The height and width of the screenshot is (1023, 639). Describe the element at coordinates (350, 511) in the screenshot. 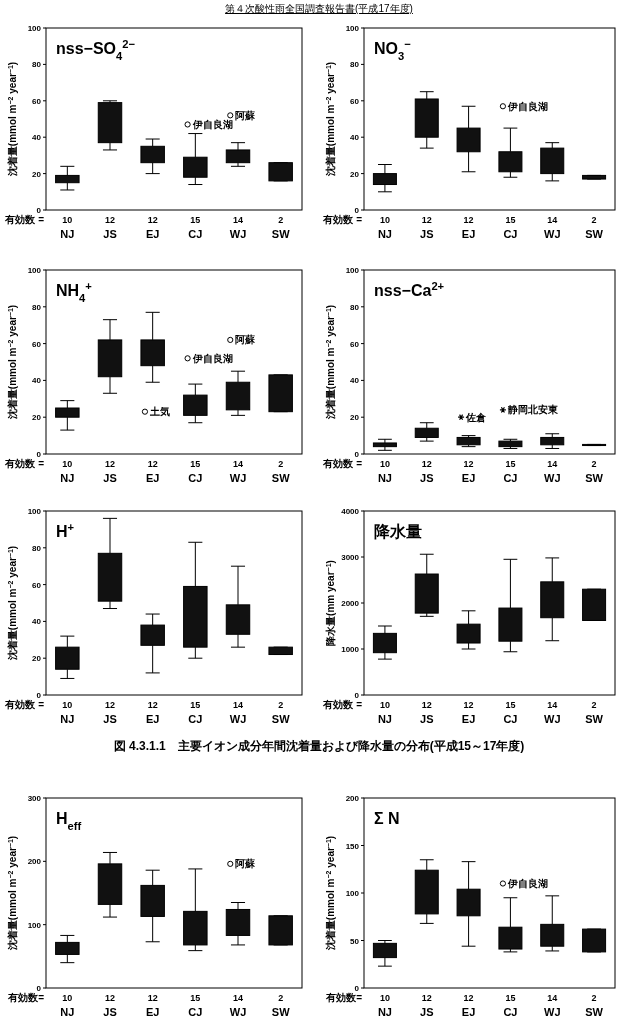

I see `y-tick-label: 4000` at that location.